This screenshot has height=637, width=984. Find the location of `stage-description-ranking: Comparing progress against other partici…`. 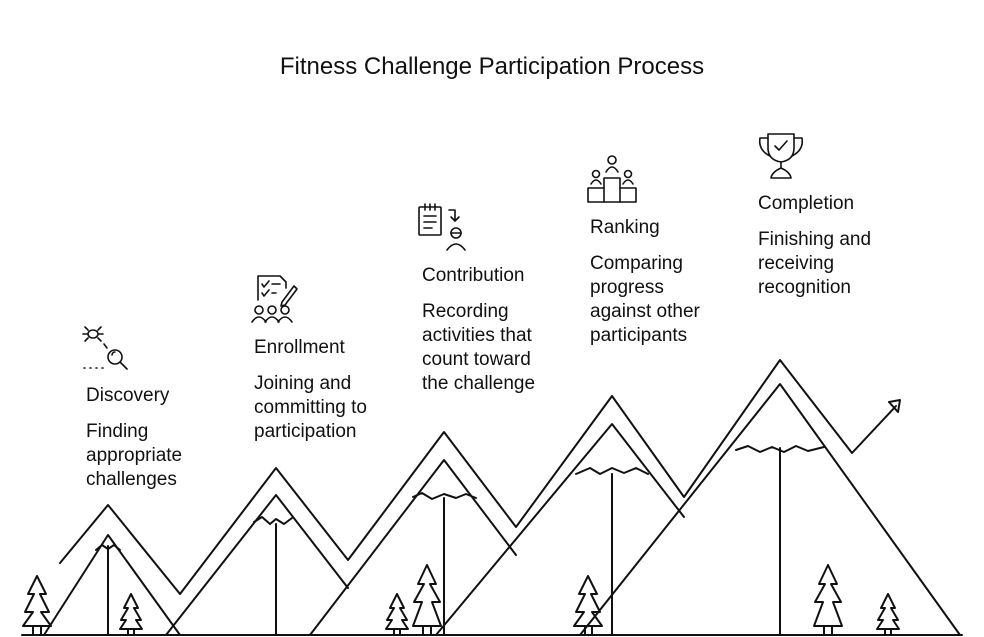

stage-description-ranking: Comparing progress against other partici… is located at coordinates (645, 299).